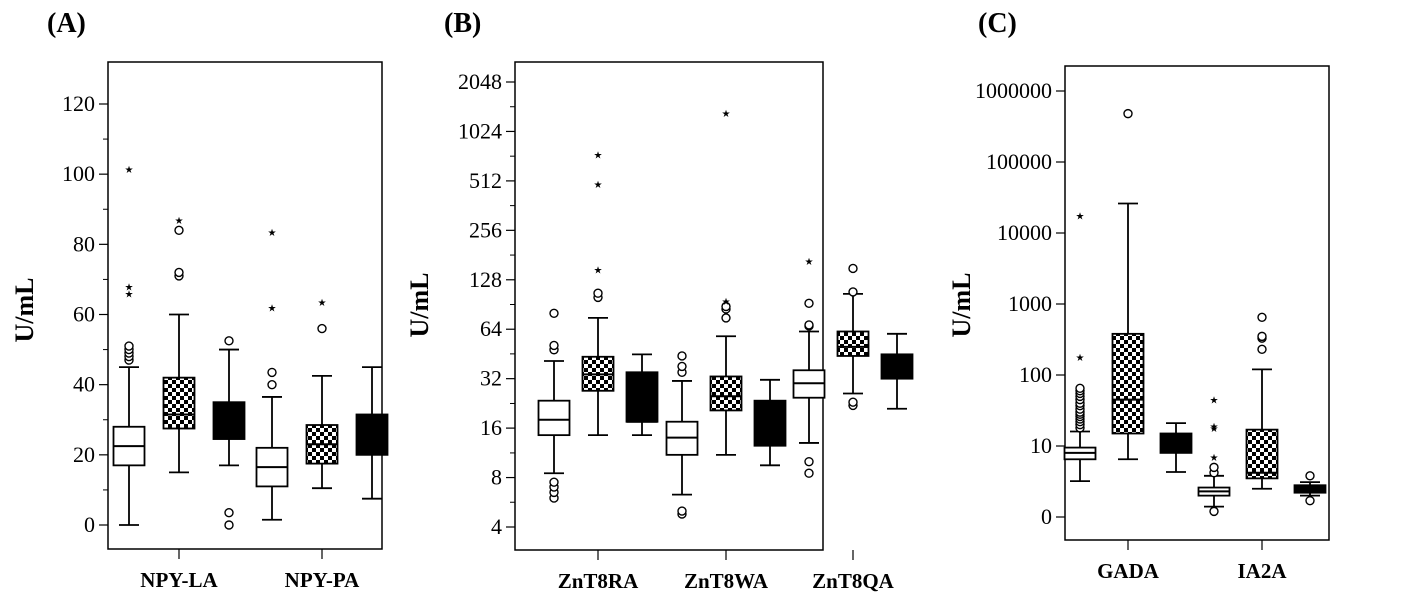 Image resolution: width=1408 pixels, height=600 pixels. Describe the element at coordinates (66, 23) in the screenshot. I see `panel-label: (A)` at that location.